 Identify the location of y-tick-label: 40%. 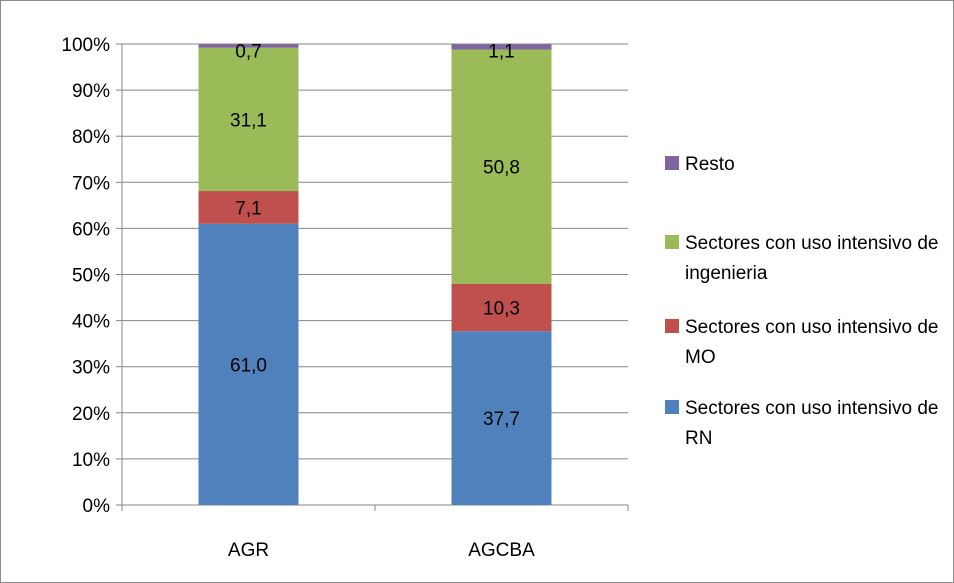
(91, 322).